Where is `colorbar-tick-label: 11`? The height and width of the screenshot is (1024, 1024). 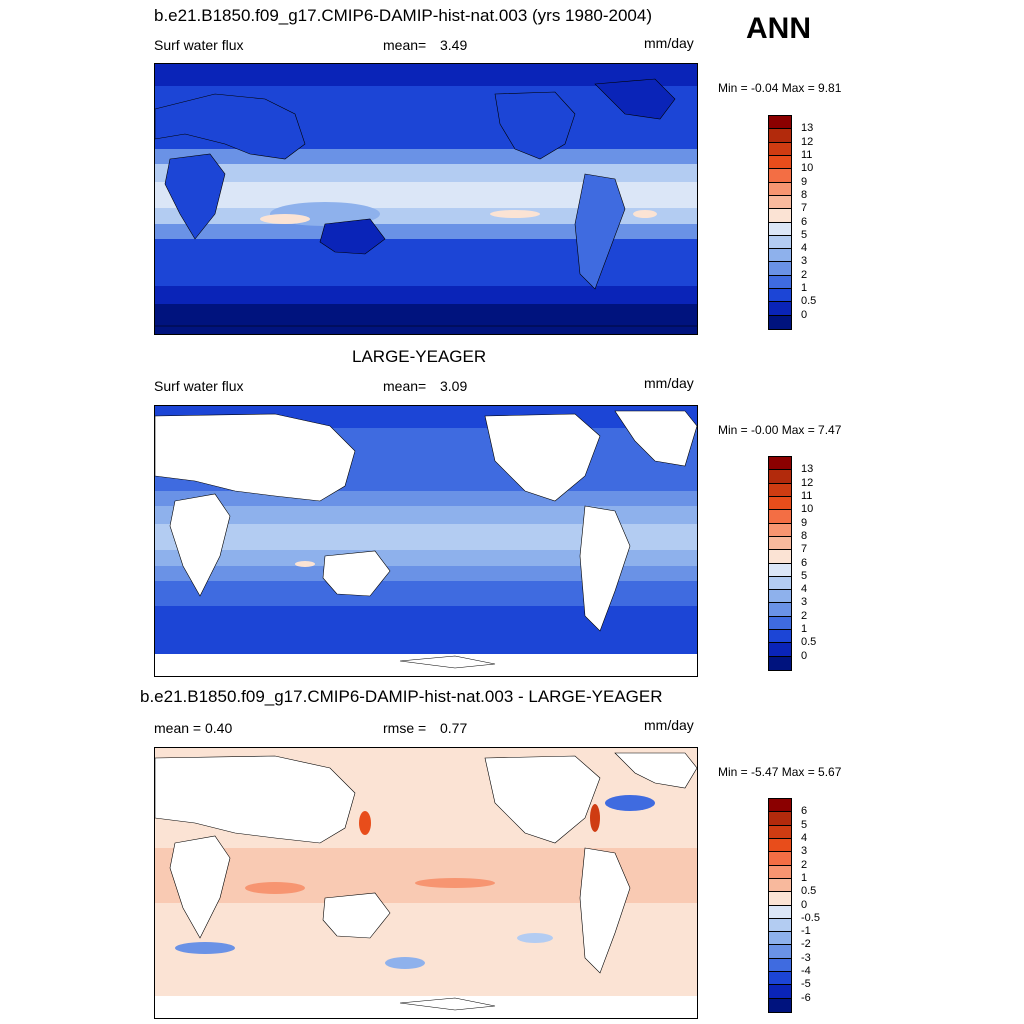
colorbar-tick-label: 11 is located at coordinates (807, 154).